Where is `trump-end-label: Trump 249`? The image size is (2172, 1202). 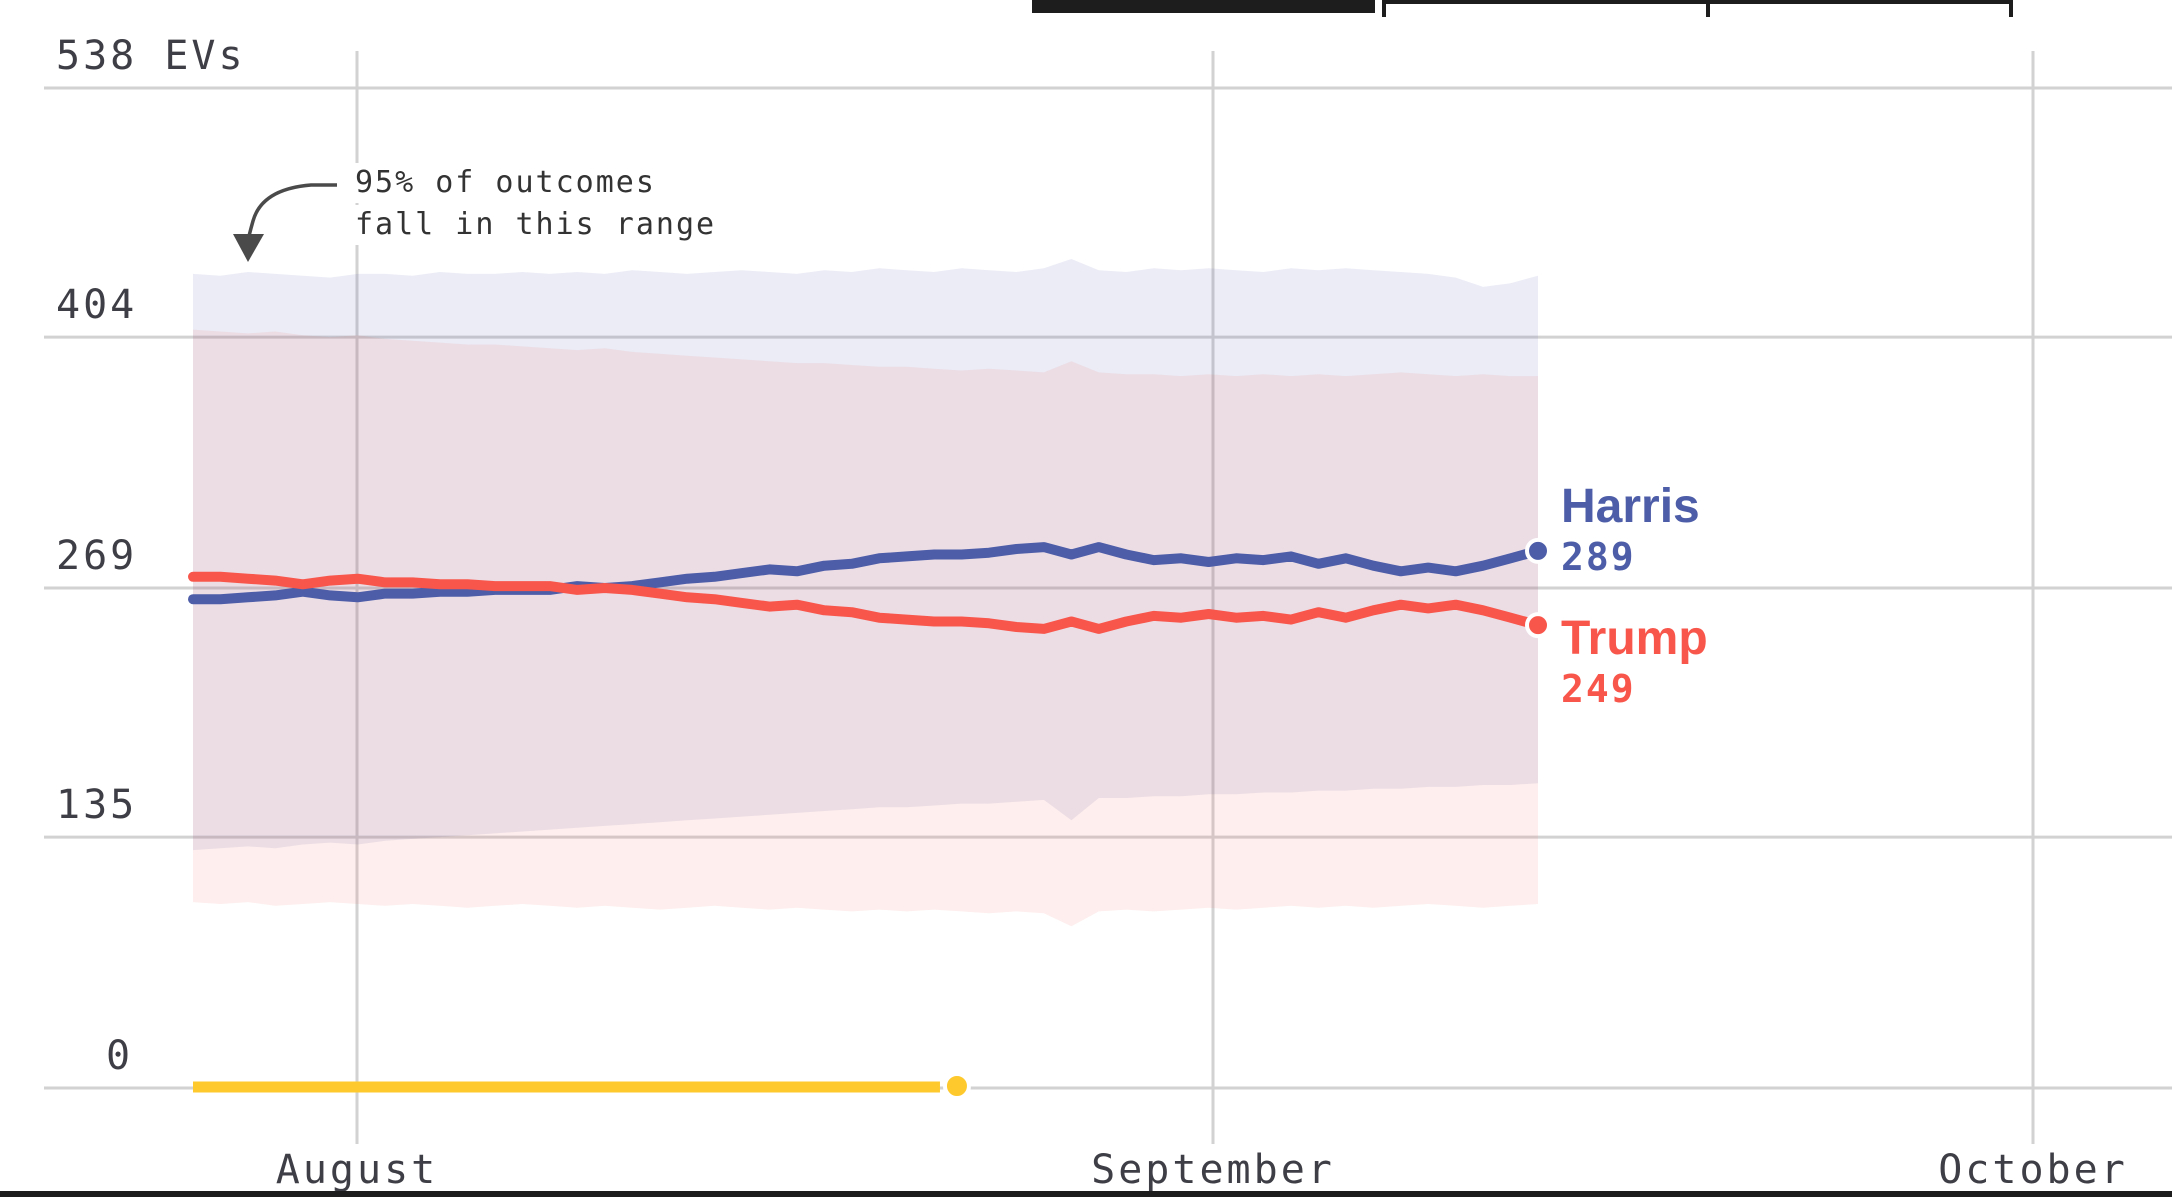 trump-end-label: Trump 249 is located at coordinates (1634, 662).